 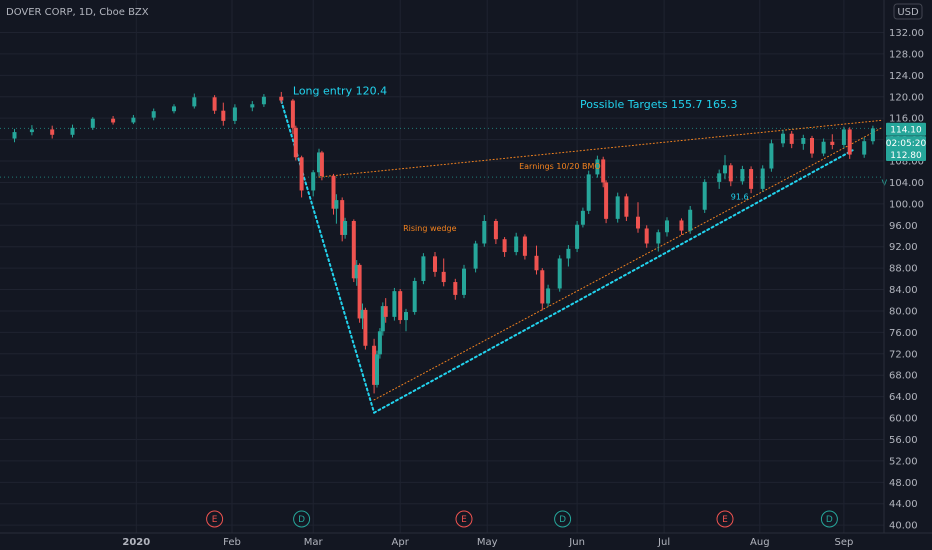 What do you see at coordinates (885, 183) in the screenshot?
I see `annotation-label: V` at bounding box center [885, 183].